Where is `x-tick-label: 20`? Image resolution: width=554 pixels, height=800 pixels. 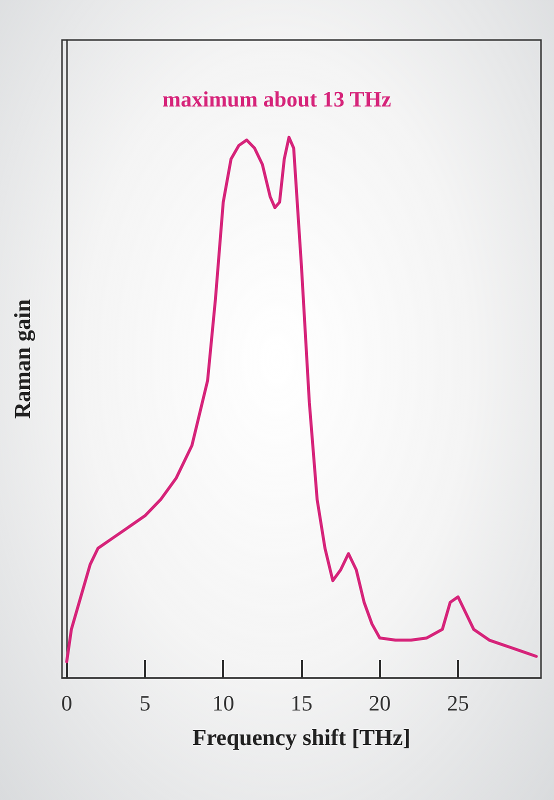 x-tick-label: 20 is located at coordinates (379, 703).